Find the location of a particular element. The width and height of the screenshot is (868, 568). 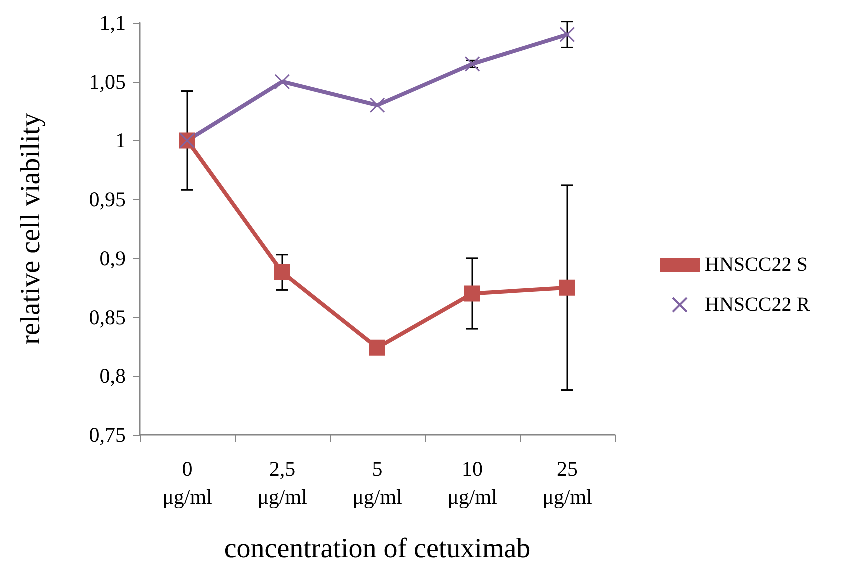

y-tick-label: 1 is located at coordinates (121, 140).